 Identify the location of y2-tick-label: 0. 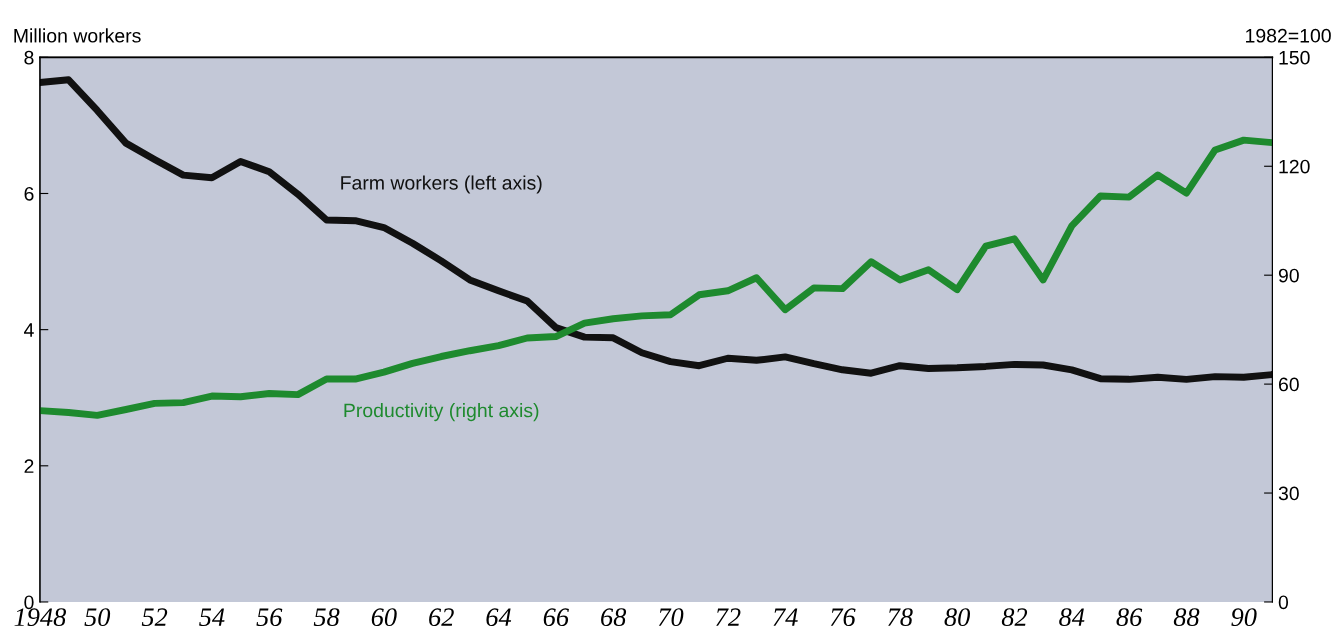
(1283, 602).